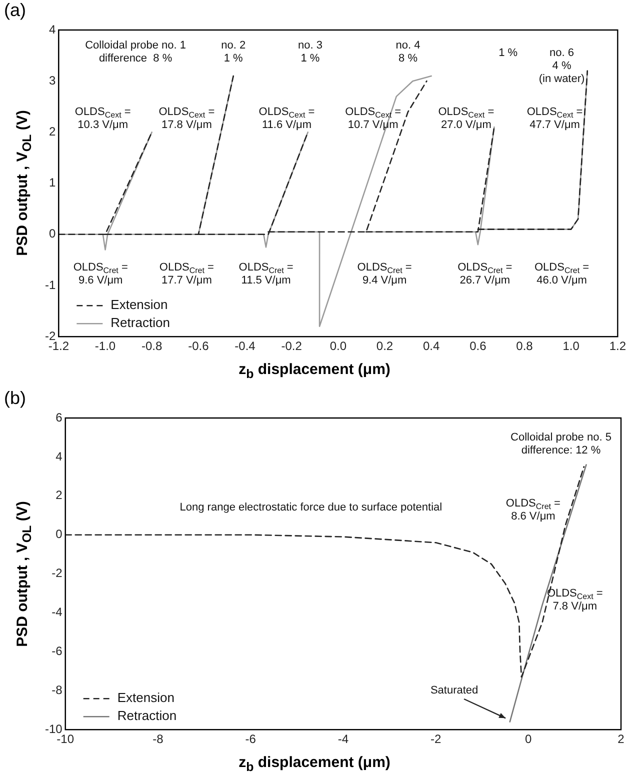 The image size is (629, 774). I want to click on x-tick-label: 1.0, so click(571, 346).